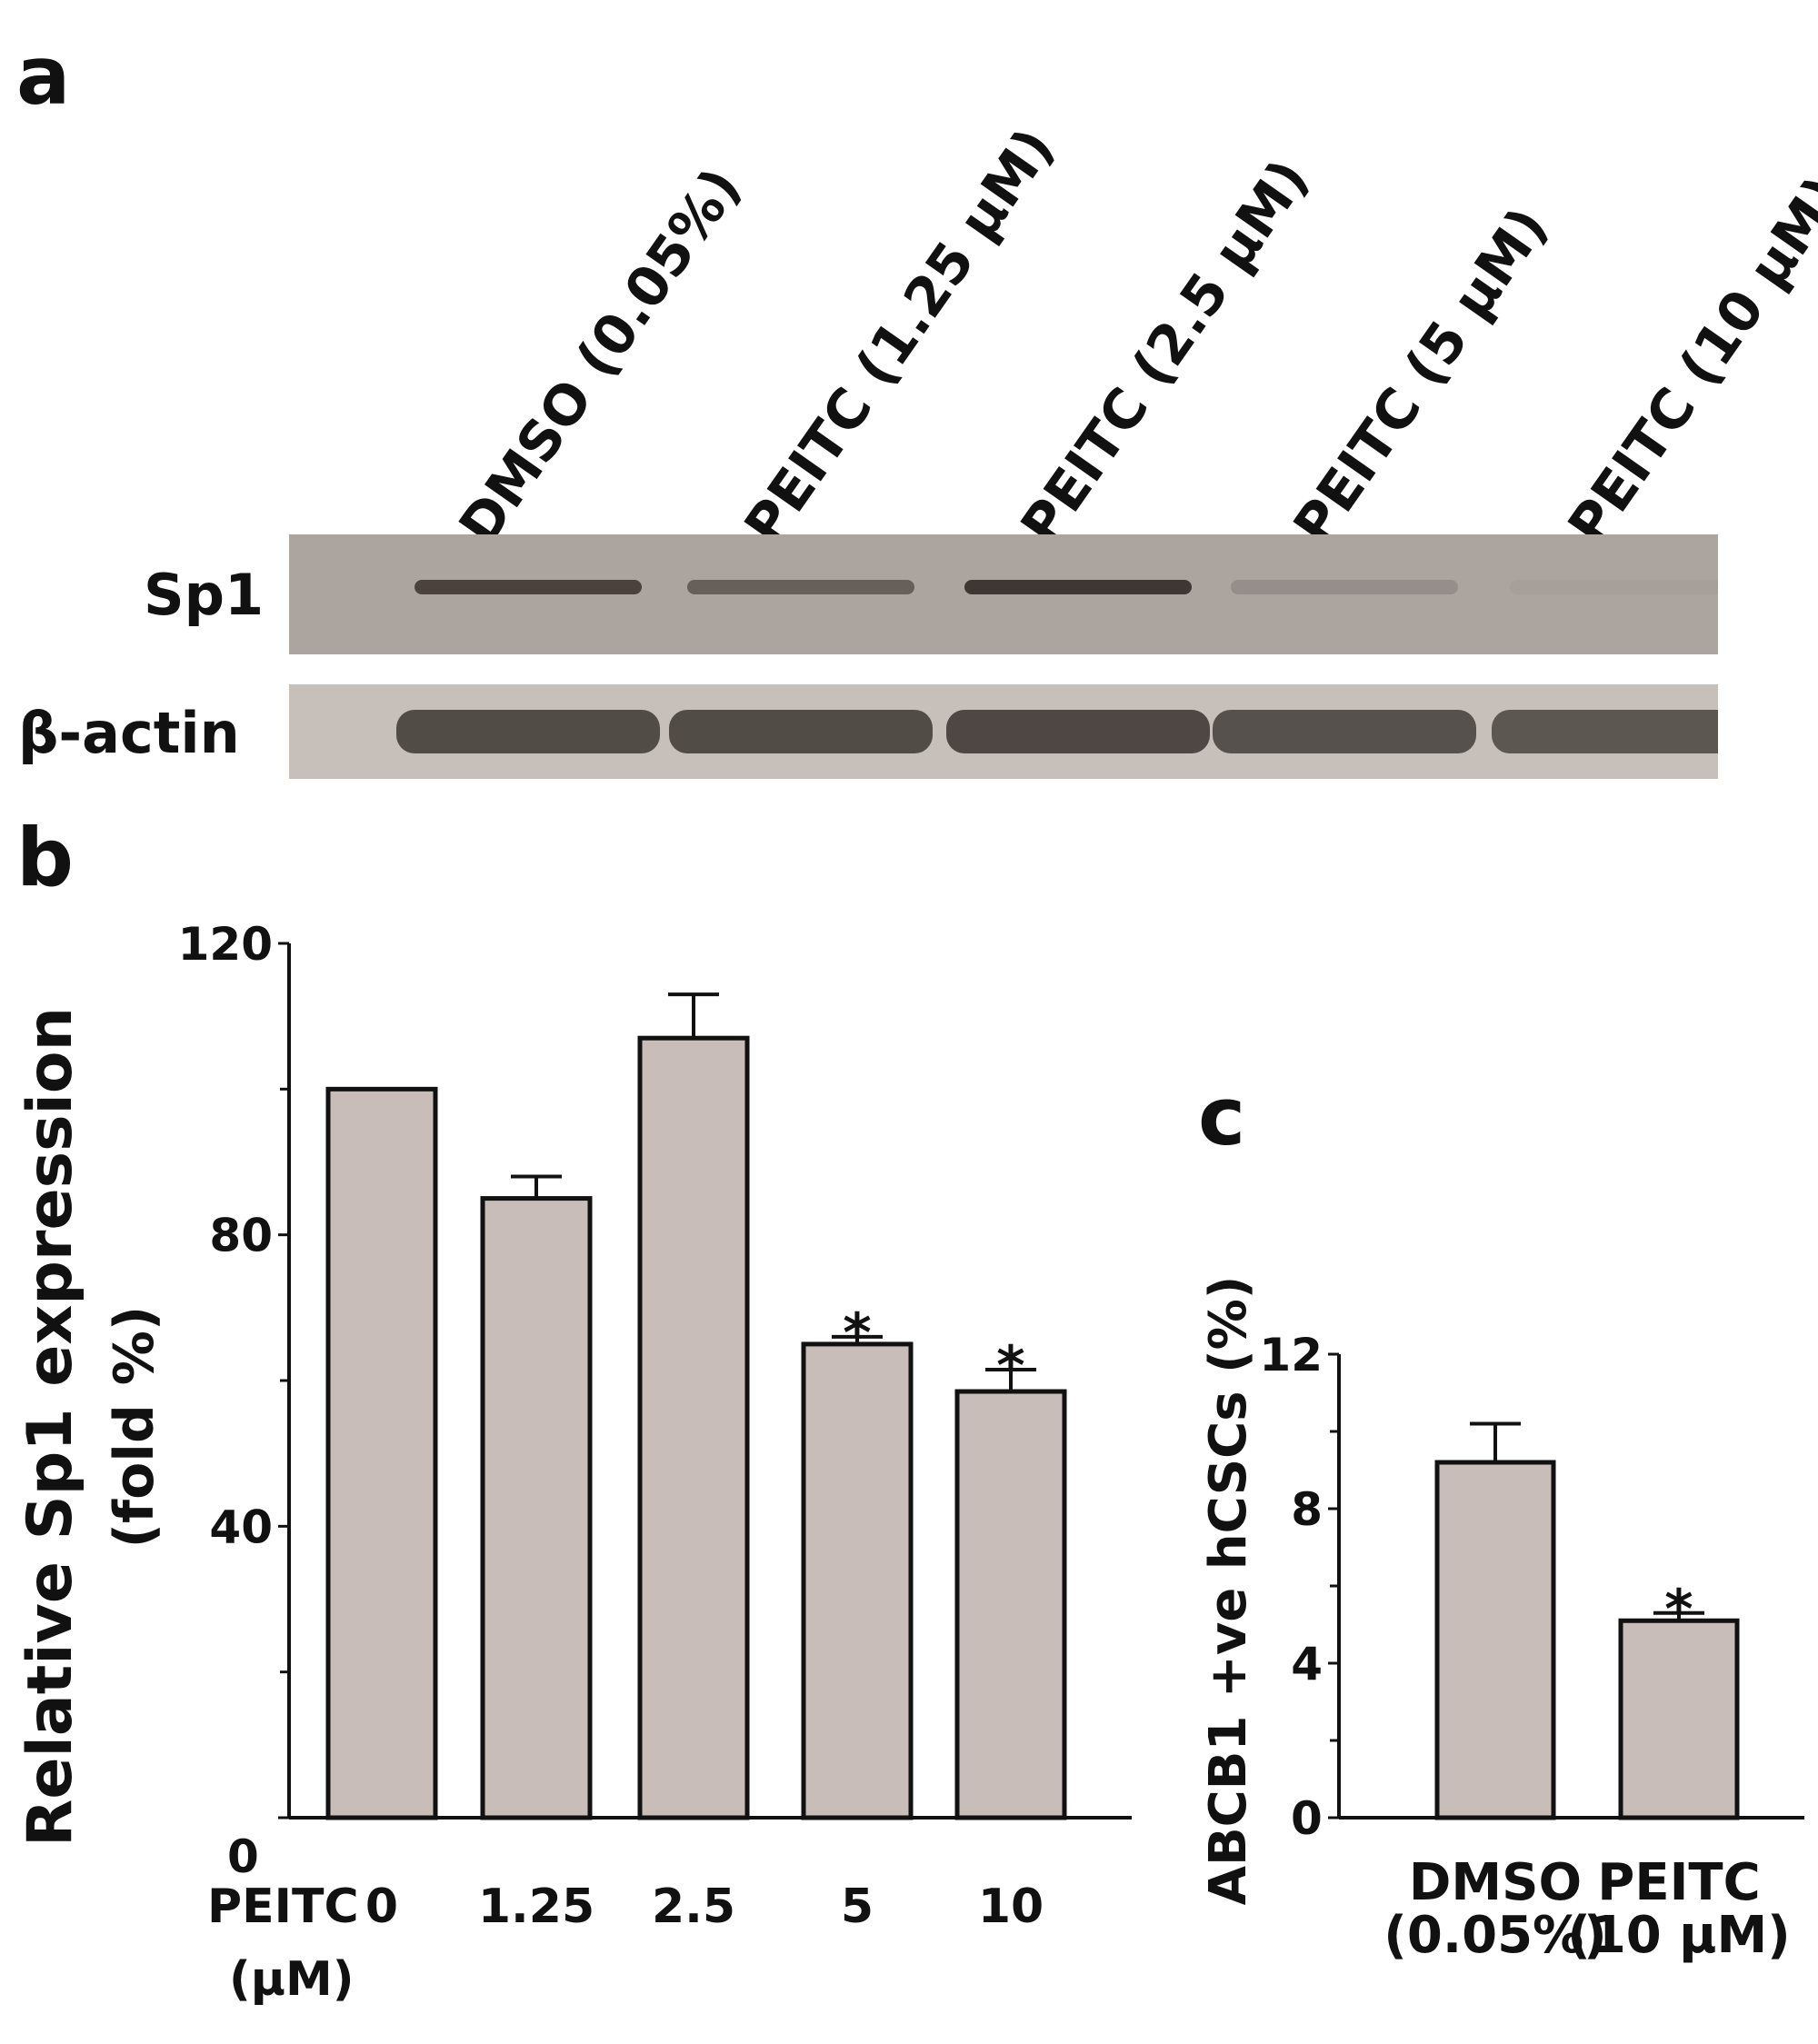 The height and width of the screenshot is (2044, 1818). I want to click on chart-b-y-tick-label: 80, so click(241, 1236).